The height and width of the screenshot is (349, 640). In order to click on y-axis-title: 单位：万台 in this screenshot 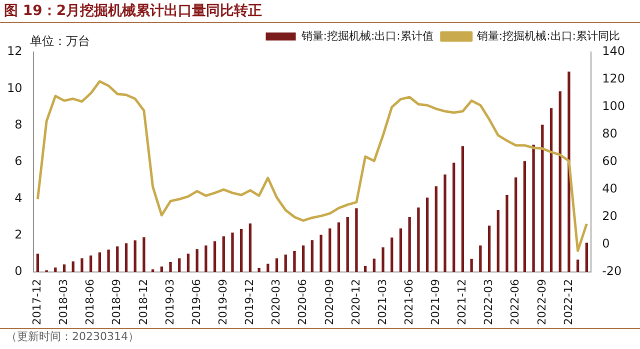, I will do `click(60, 41)`.